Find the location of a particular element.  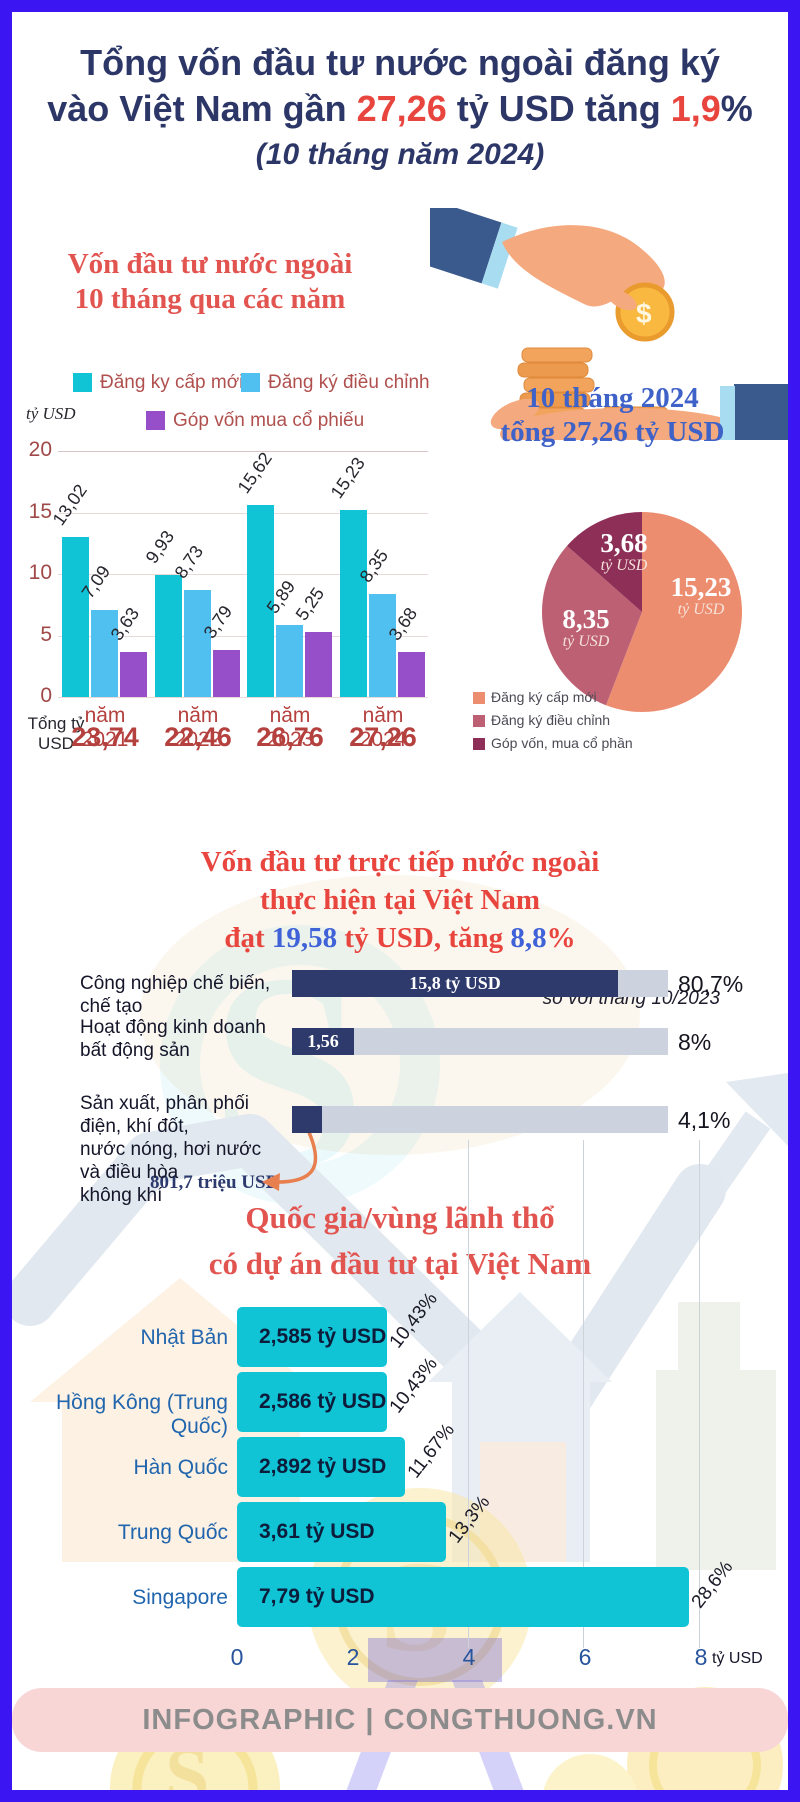

title-segment-blue: 8,8 is located at coordinates (528, 938).